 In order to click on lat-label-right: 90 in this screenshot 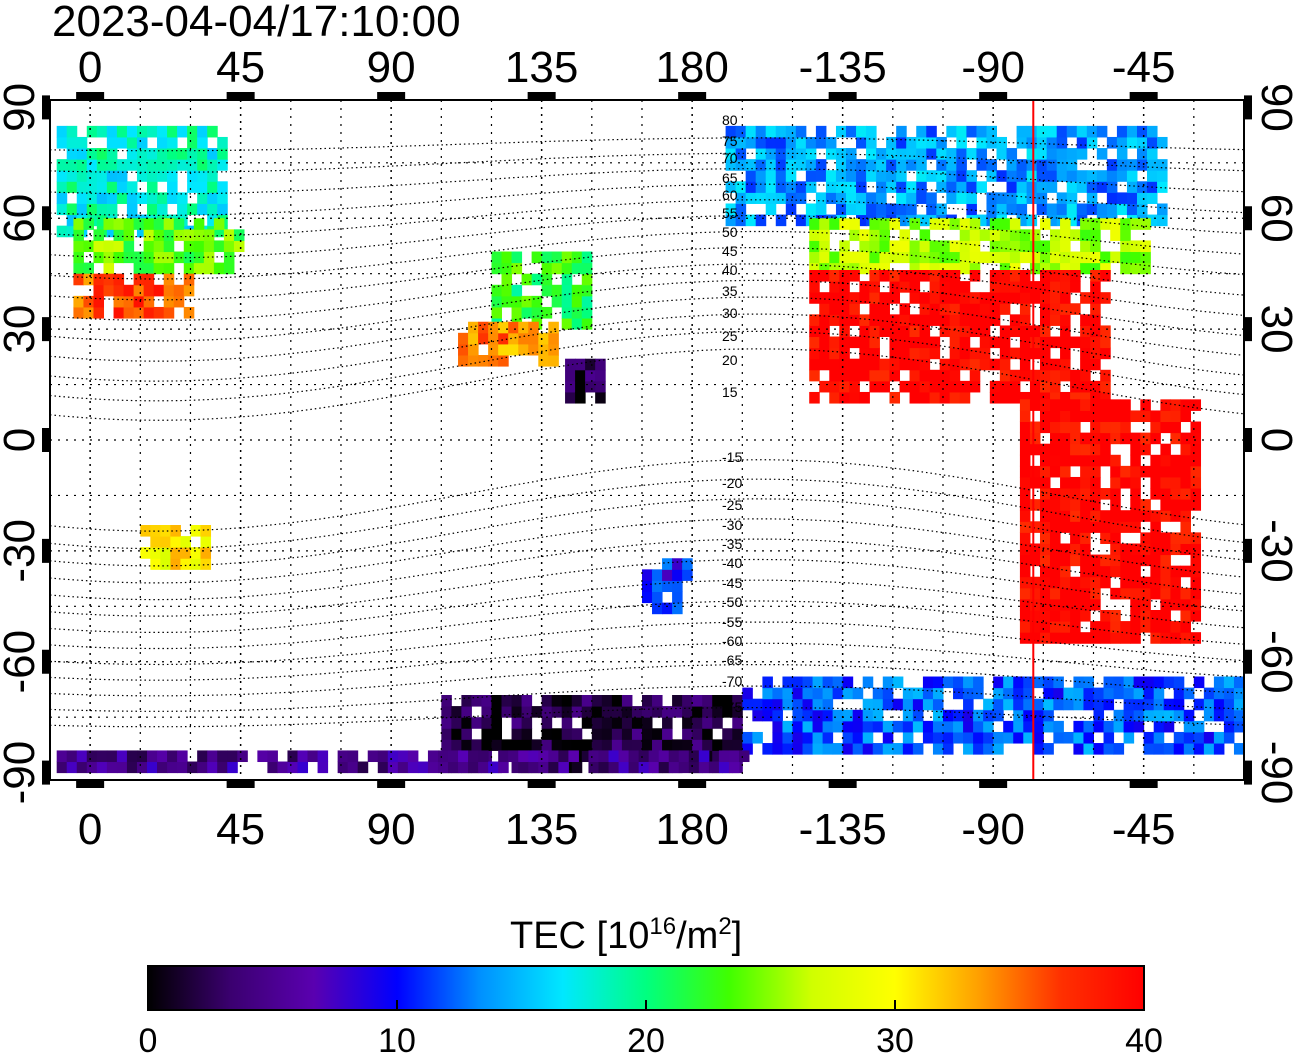, I will do `click(1273, 107)`.